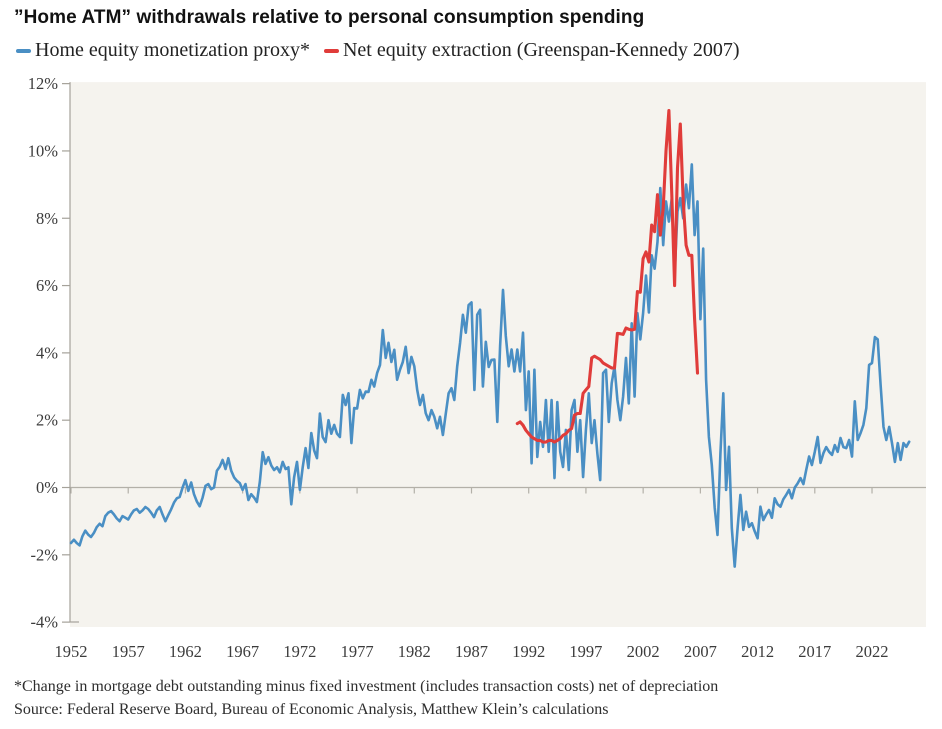  What do you see at coordinates (47, 218) in the screenshot?
I see `y-axis-label: 8%` at bounding box center [47, 218].